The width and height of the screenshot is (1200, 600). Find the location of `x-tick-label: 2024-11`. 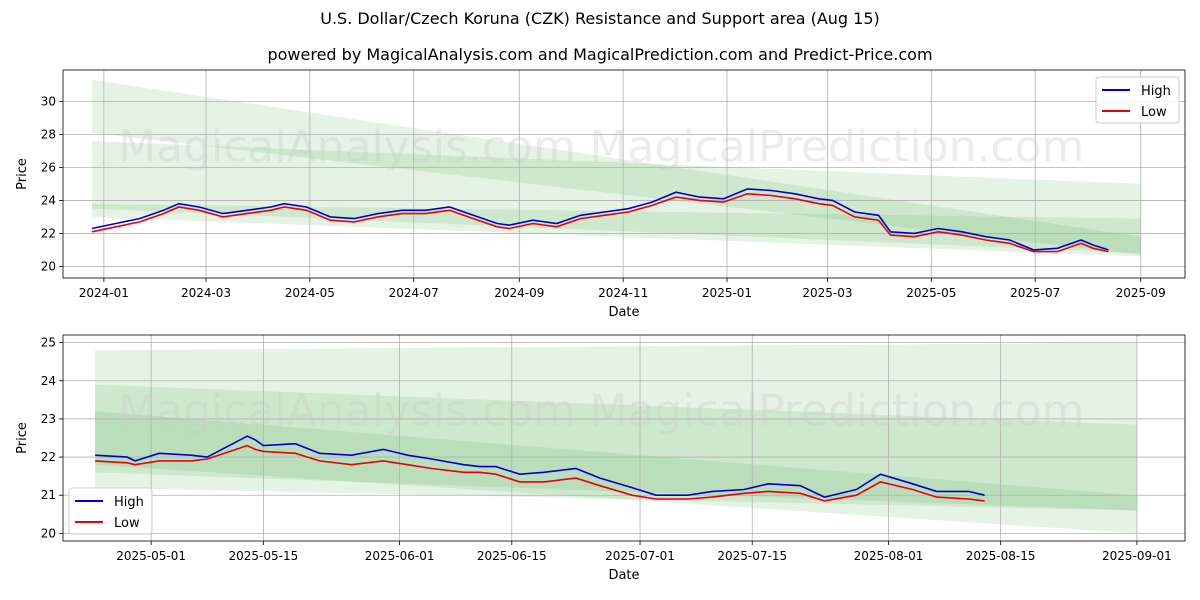

x-tick-label: 2024-11 is located at coordinates (623, 293).